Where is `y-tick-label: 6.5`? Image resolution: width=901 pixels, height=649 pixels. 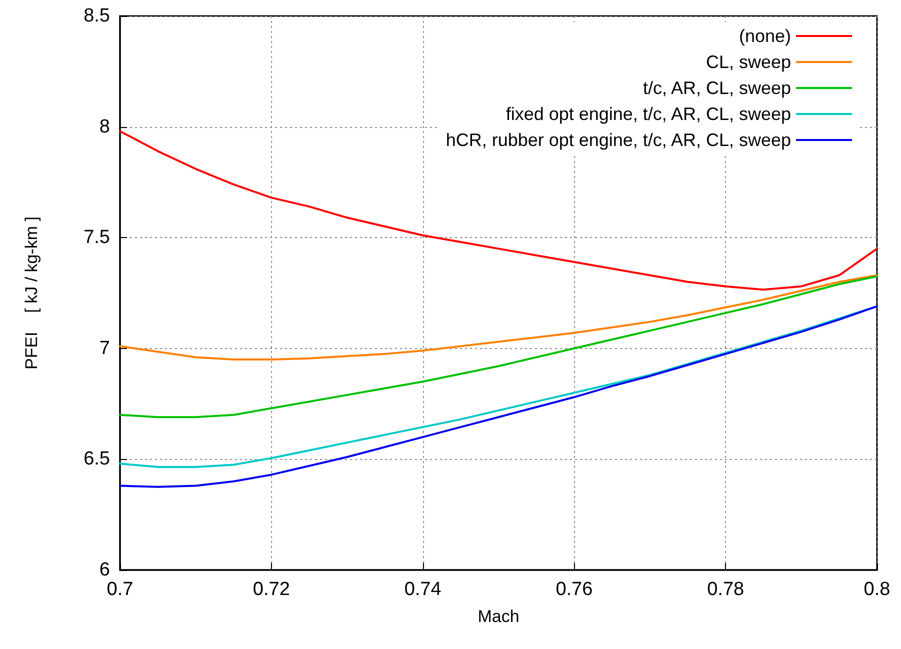 y-tick-label: 6.5 is located at coordinates (97, 459).